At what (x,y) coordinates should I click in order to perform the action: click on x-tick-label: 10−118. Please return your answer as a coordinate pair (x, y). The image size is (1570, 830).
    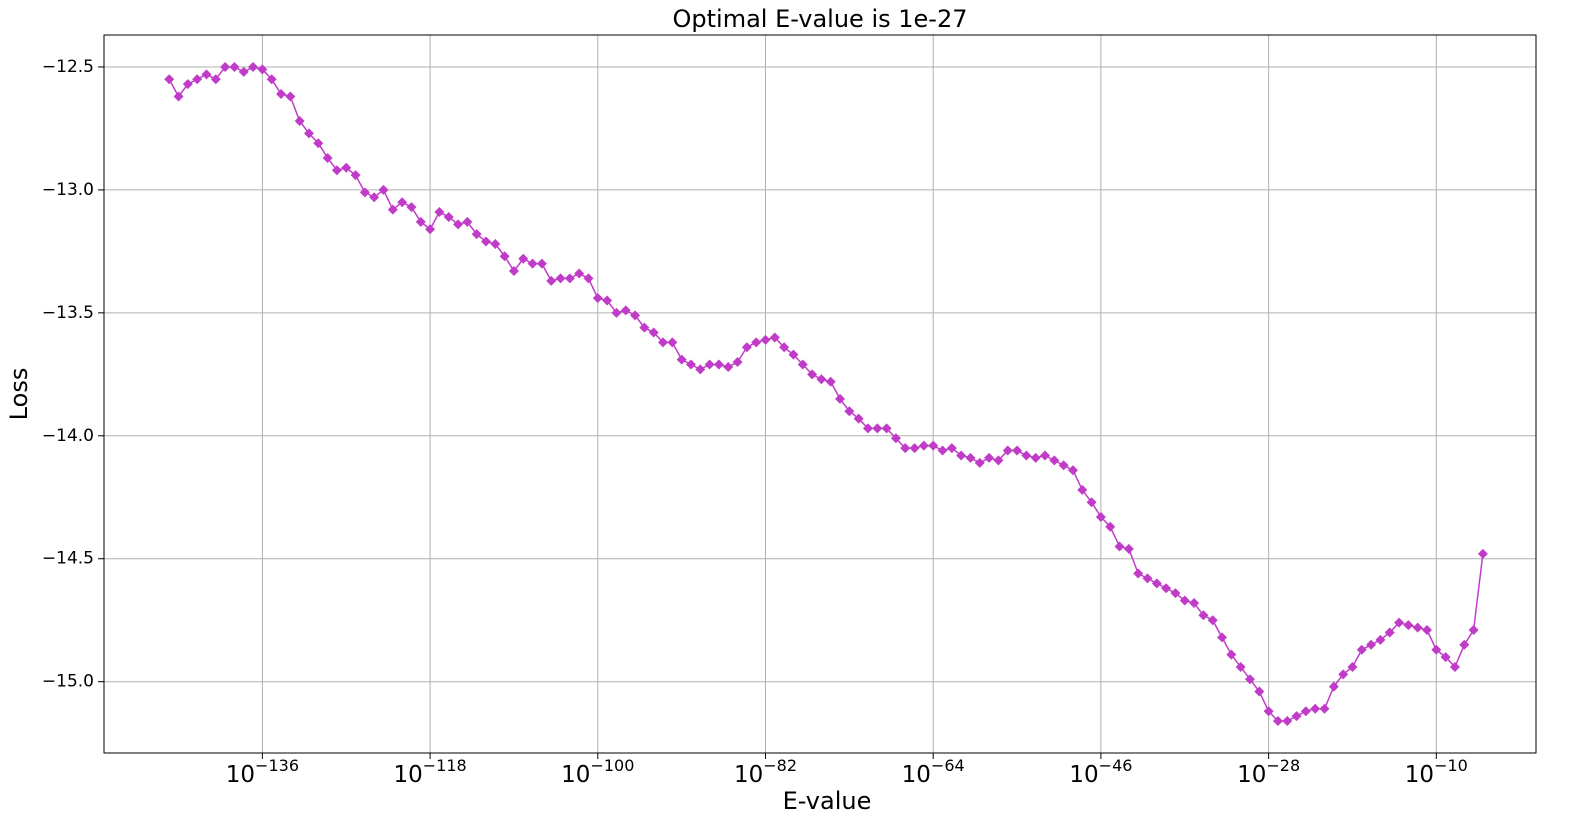
    Looking at the image, I should click on (429, 772).